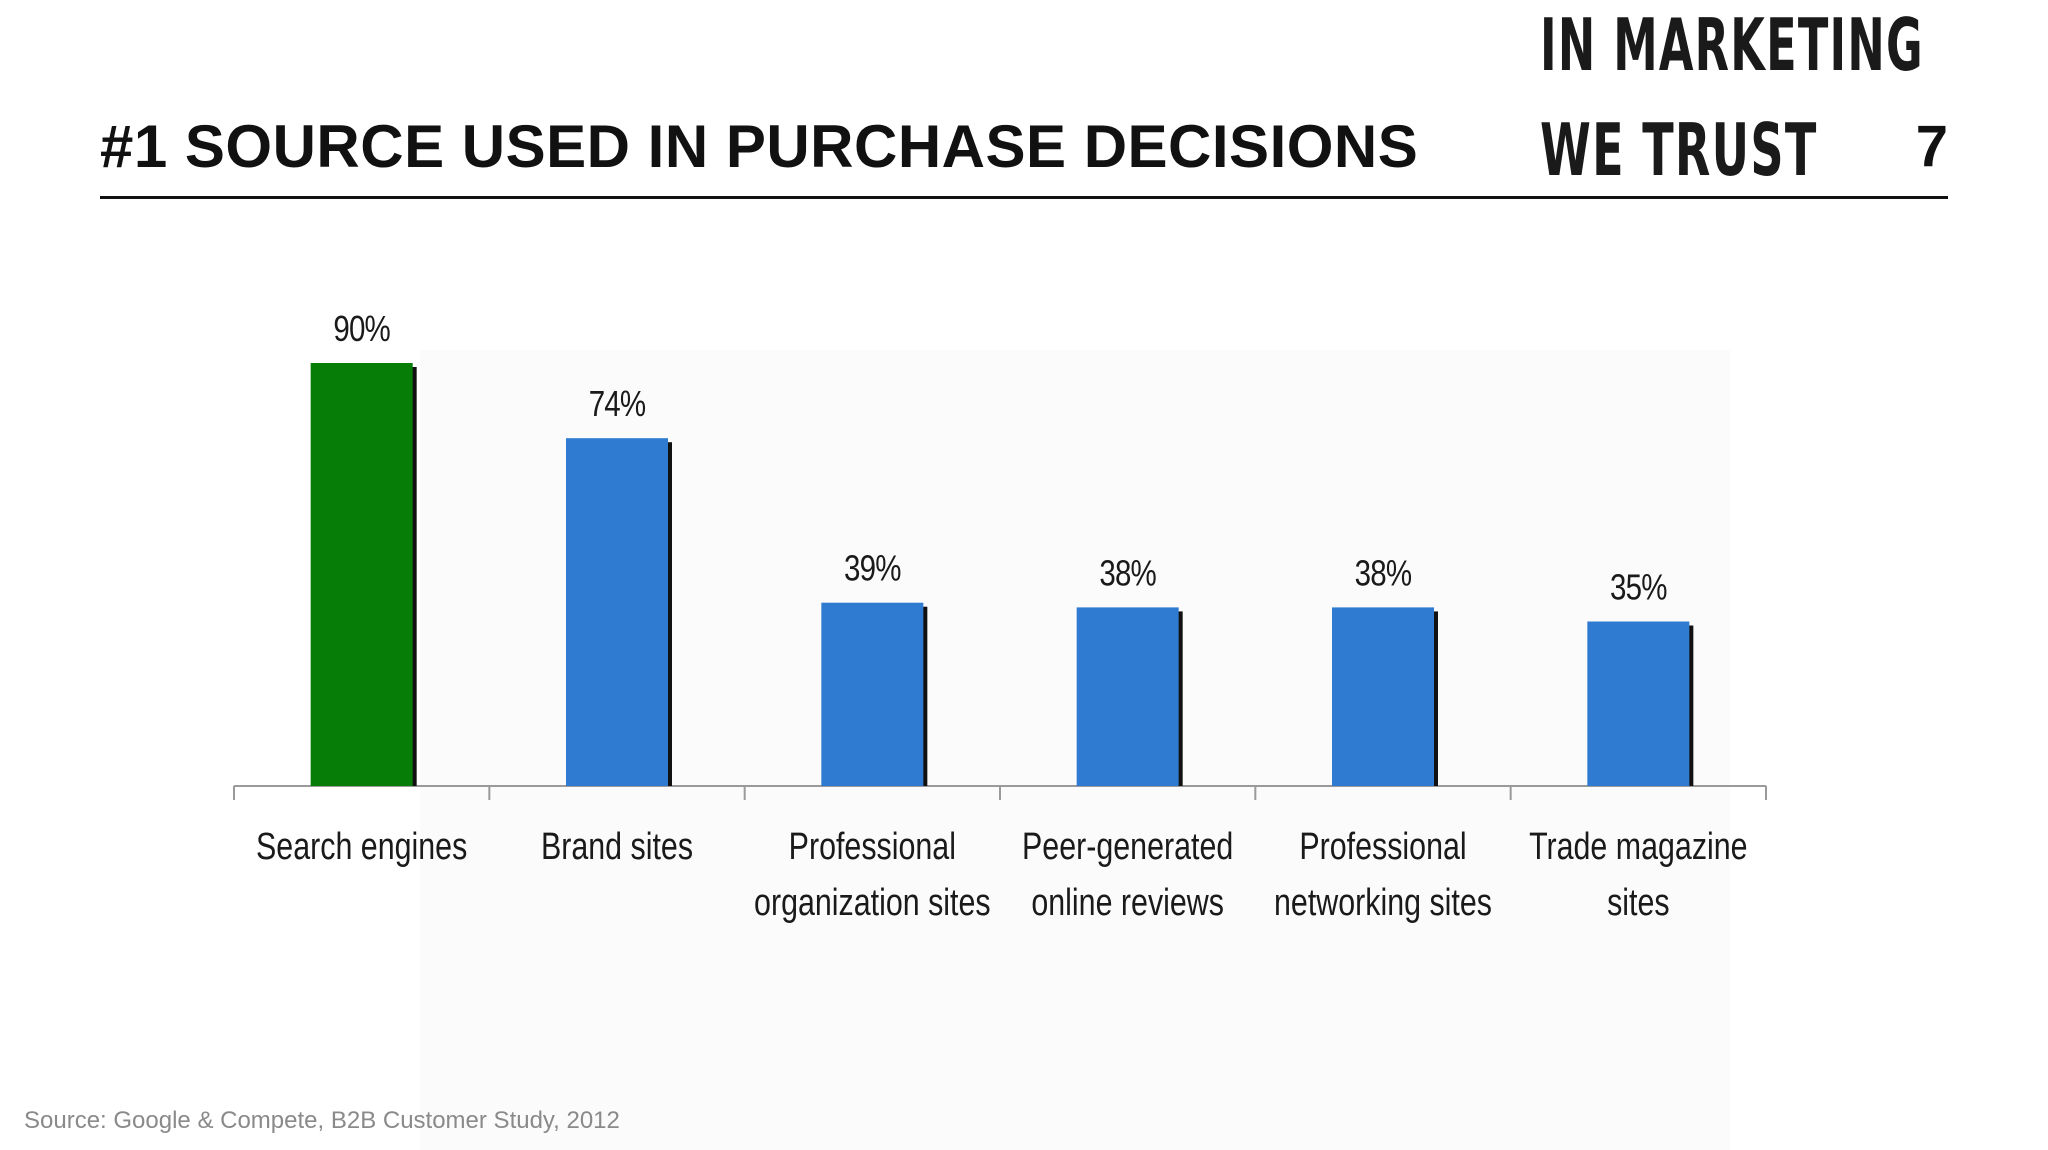 This screenshot has width=2048, height=1150. Describe the element at coordinates (361, 847) in the screenshot. I see `category-label: Search engines` at that location.